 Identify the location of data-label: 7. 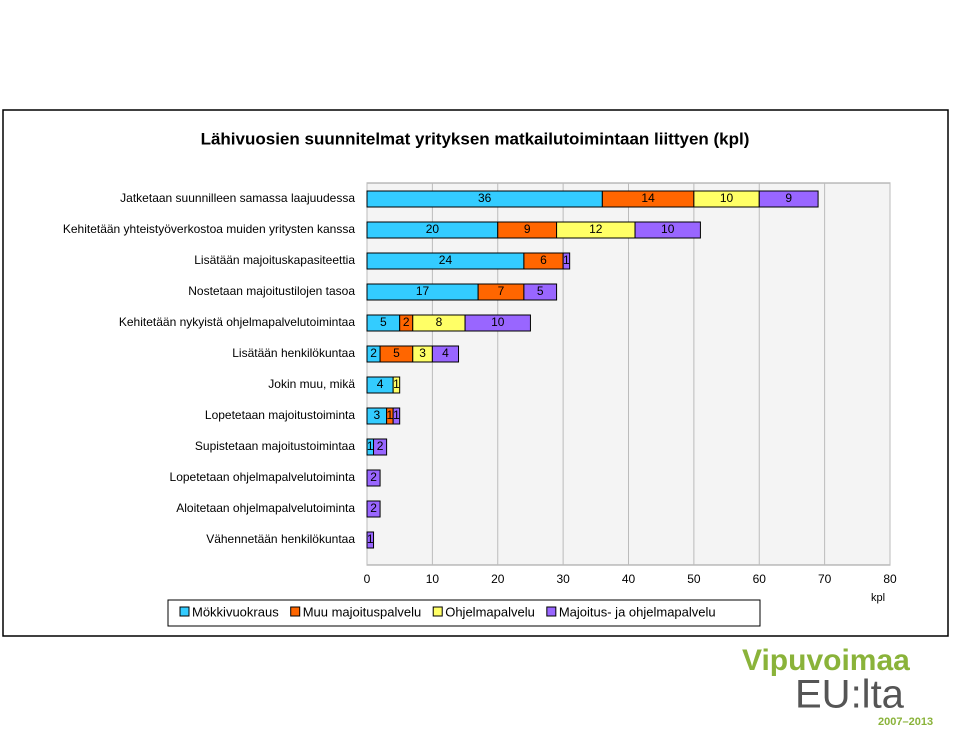
(501, 291).